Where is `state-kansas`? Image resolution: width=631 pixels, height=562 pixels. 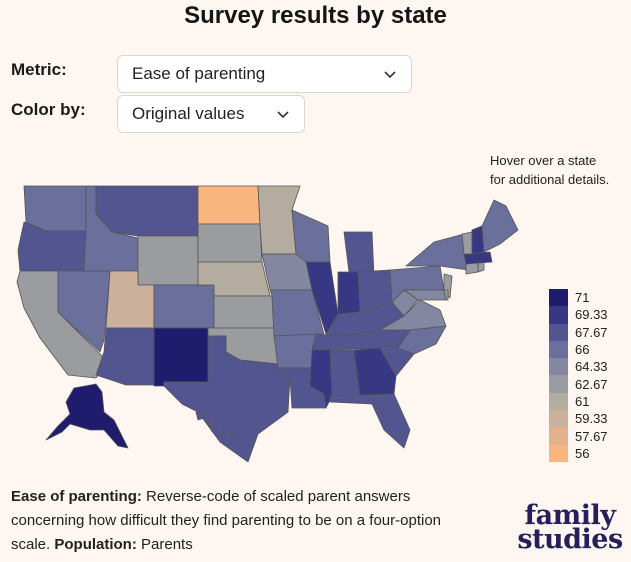 state-kansas is located at coordinates (244, 312).